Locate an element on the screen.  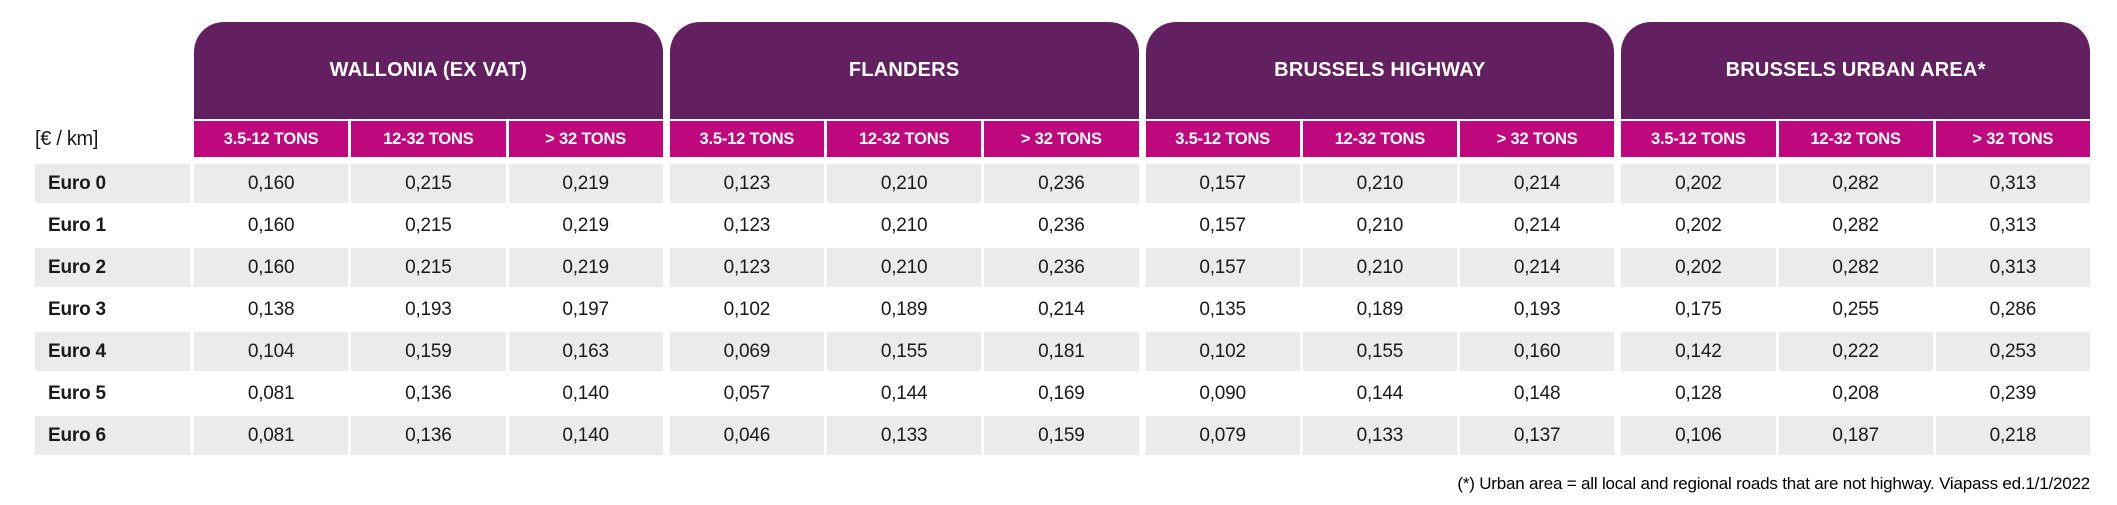
rate-cell: 0,104 is located at coordinates (271, 351).